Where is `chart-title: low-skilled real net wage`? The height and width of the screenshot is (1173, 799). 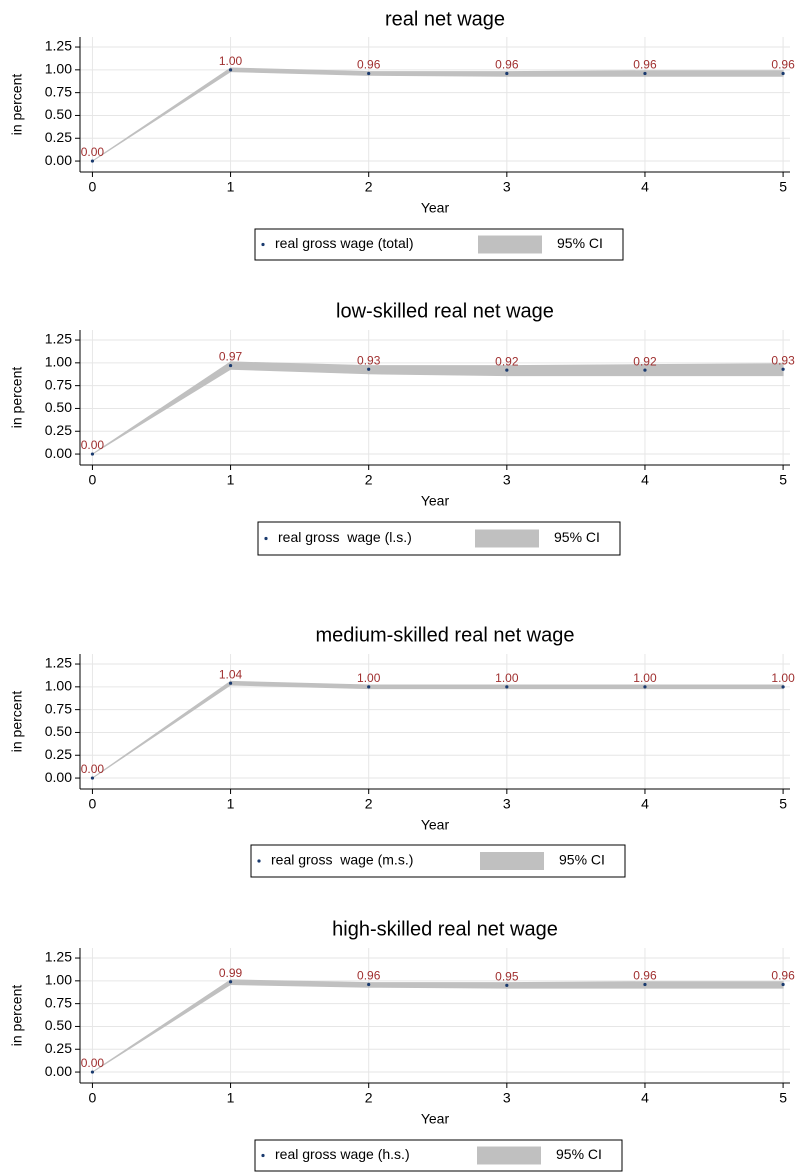 chart-title: low-skilled real net wage is located at coordinates (445, 311).